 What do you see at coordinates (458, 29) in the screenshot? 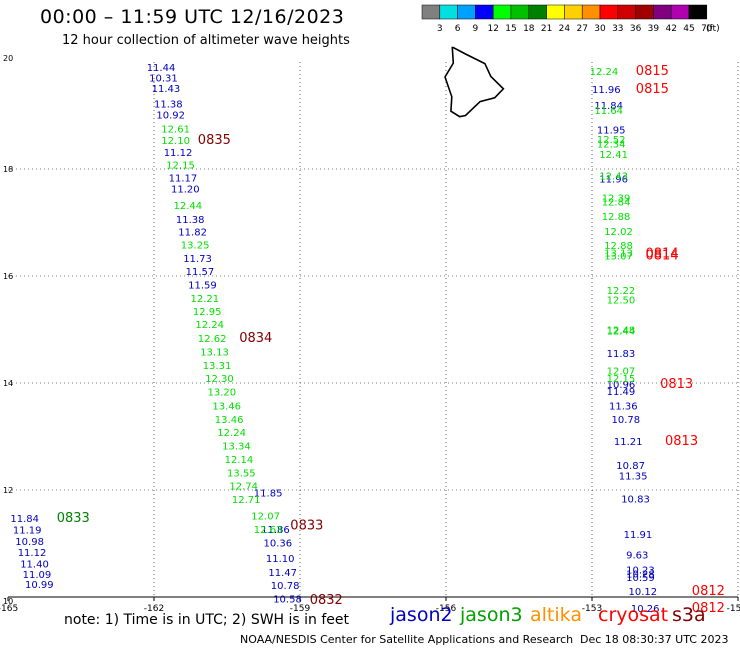
I see `legend-label: 6` at bounding box center [458, 29].